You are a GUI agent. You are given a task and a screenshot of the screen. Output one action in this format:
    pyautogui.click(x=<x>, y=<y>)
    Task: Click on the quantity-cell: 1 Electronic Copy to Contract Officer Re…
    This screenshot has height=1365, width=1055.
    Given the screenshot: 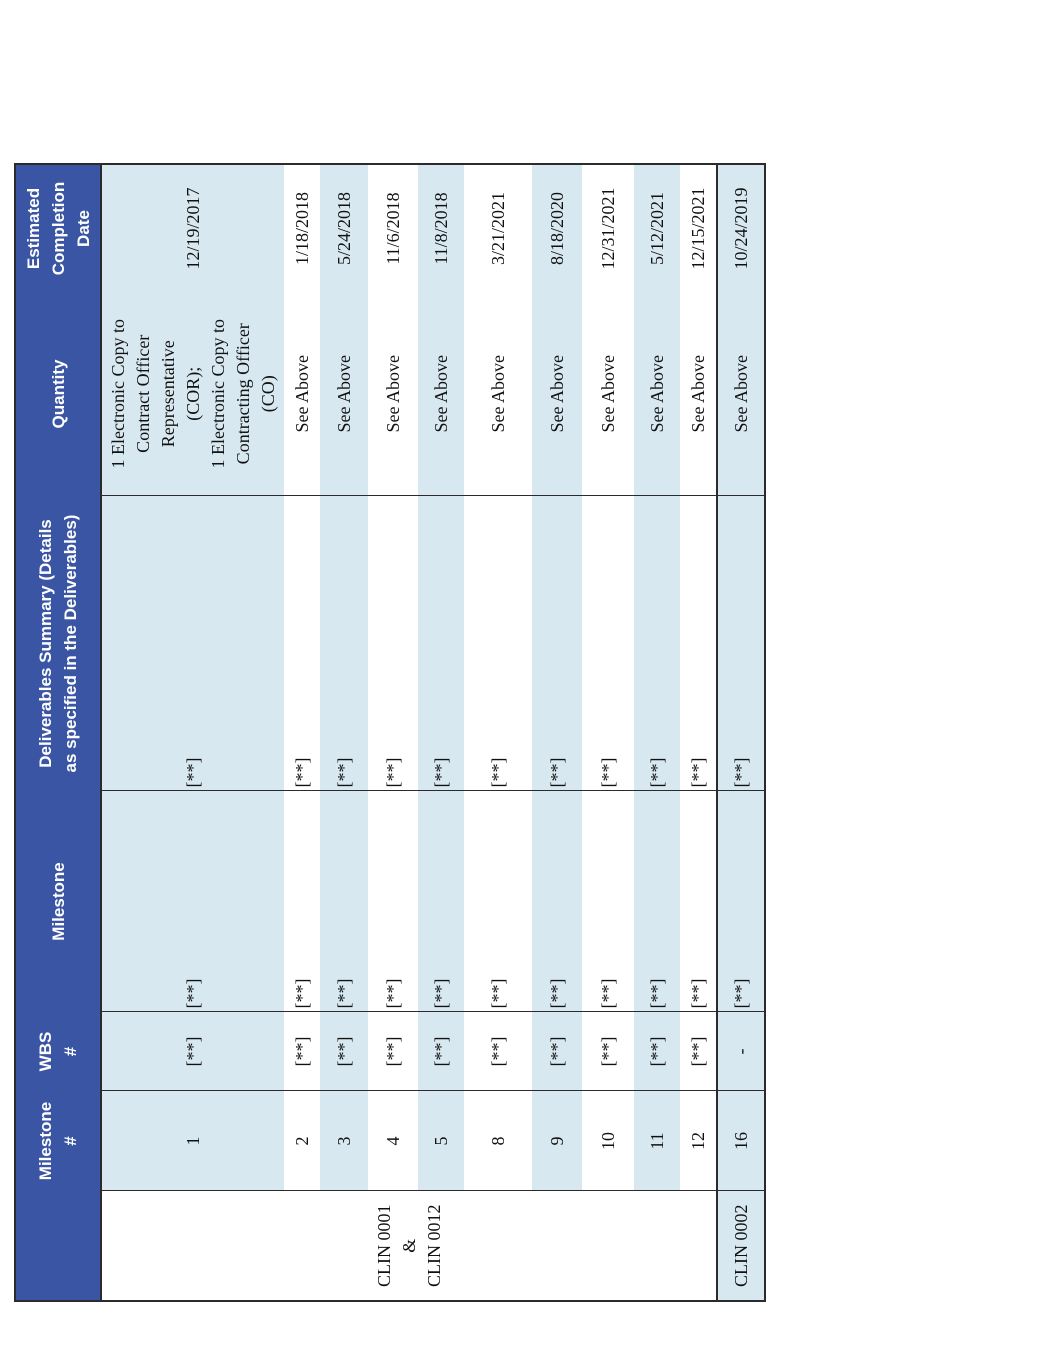 What is the action you would take?
    pyautogui.click(x=192, y=394)
    